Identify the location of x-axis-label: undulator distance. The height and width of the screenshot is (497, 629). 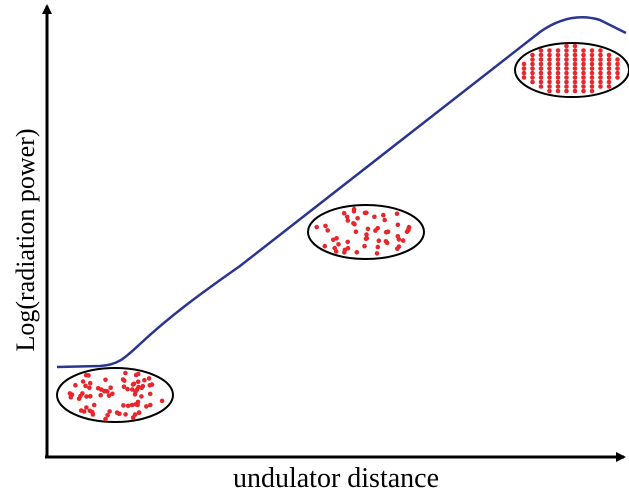
(336, 478).